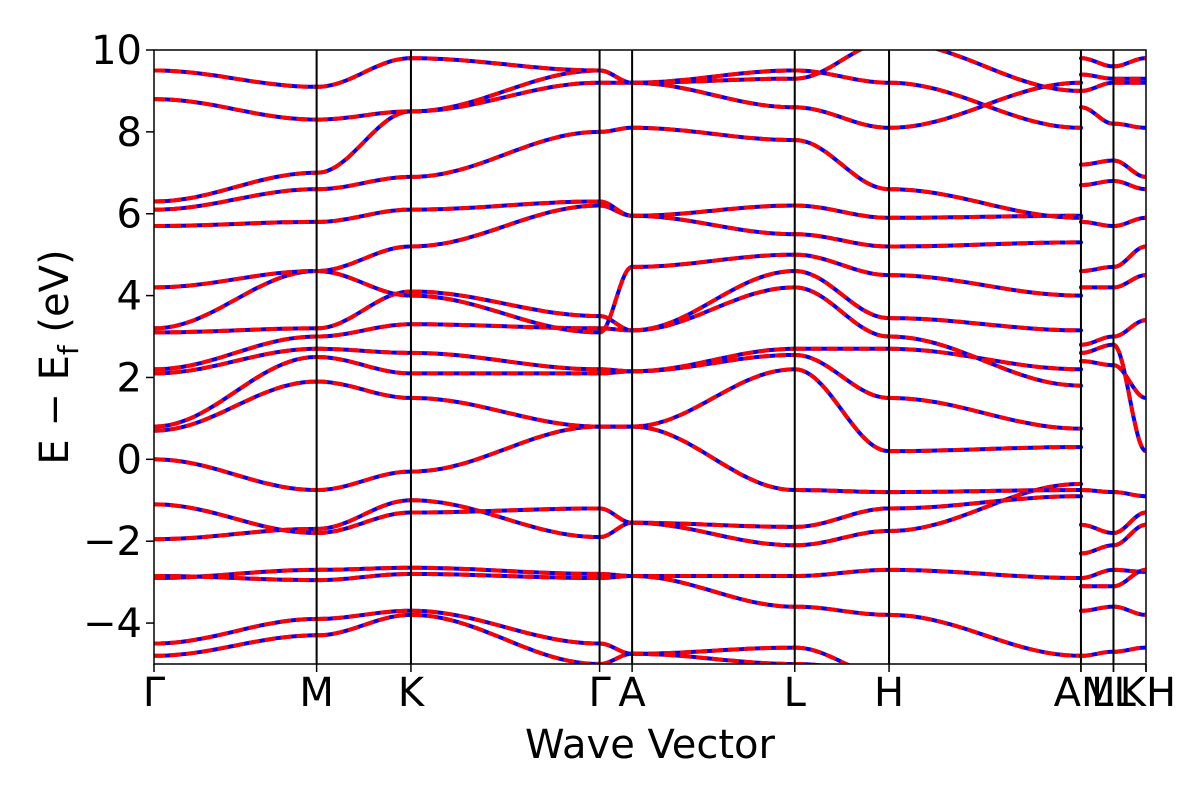 This screenshot has height=800, width=1200. Describe the element at coordinates (118, 337) in the screenshot. I see `y-axis-ticks: 10 8 6 4 2 0 −2 −4` at that location.